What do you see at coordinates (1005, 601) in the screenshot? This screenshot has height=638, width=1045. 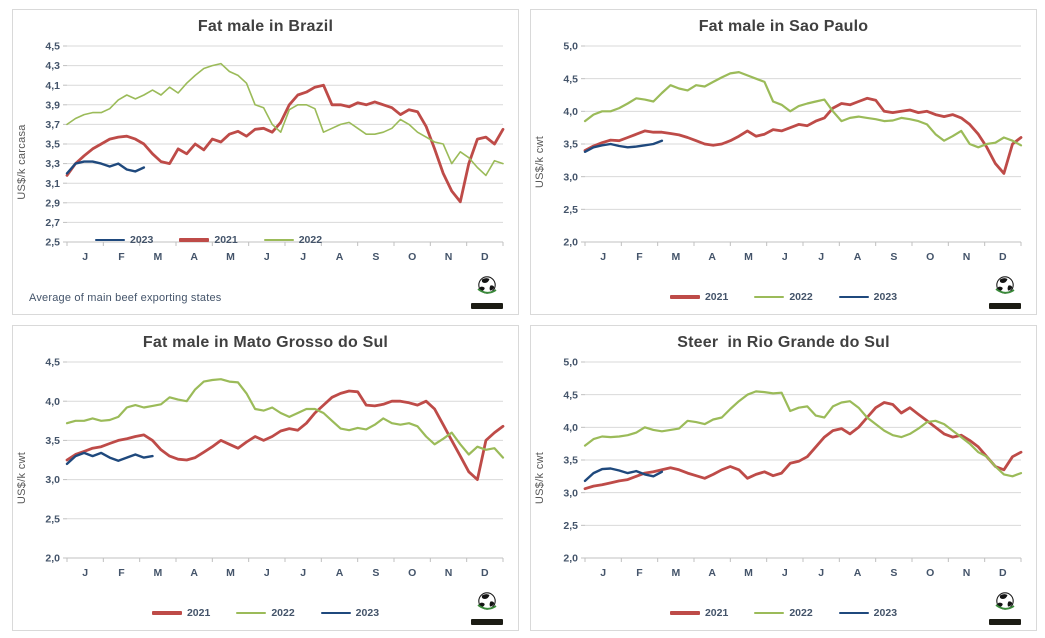 I see `world-globe-icon` at bounding box center [1005, 601].